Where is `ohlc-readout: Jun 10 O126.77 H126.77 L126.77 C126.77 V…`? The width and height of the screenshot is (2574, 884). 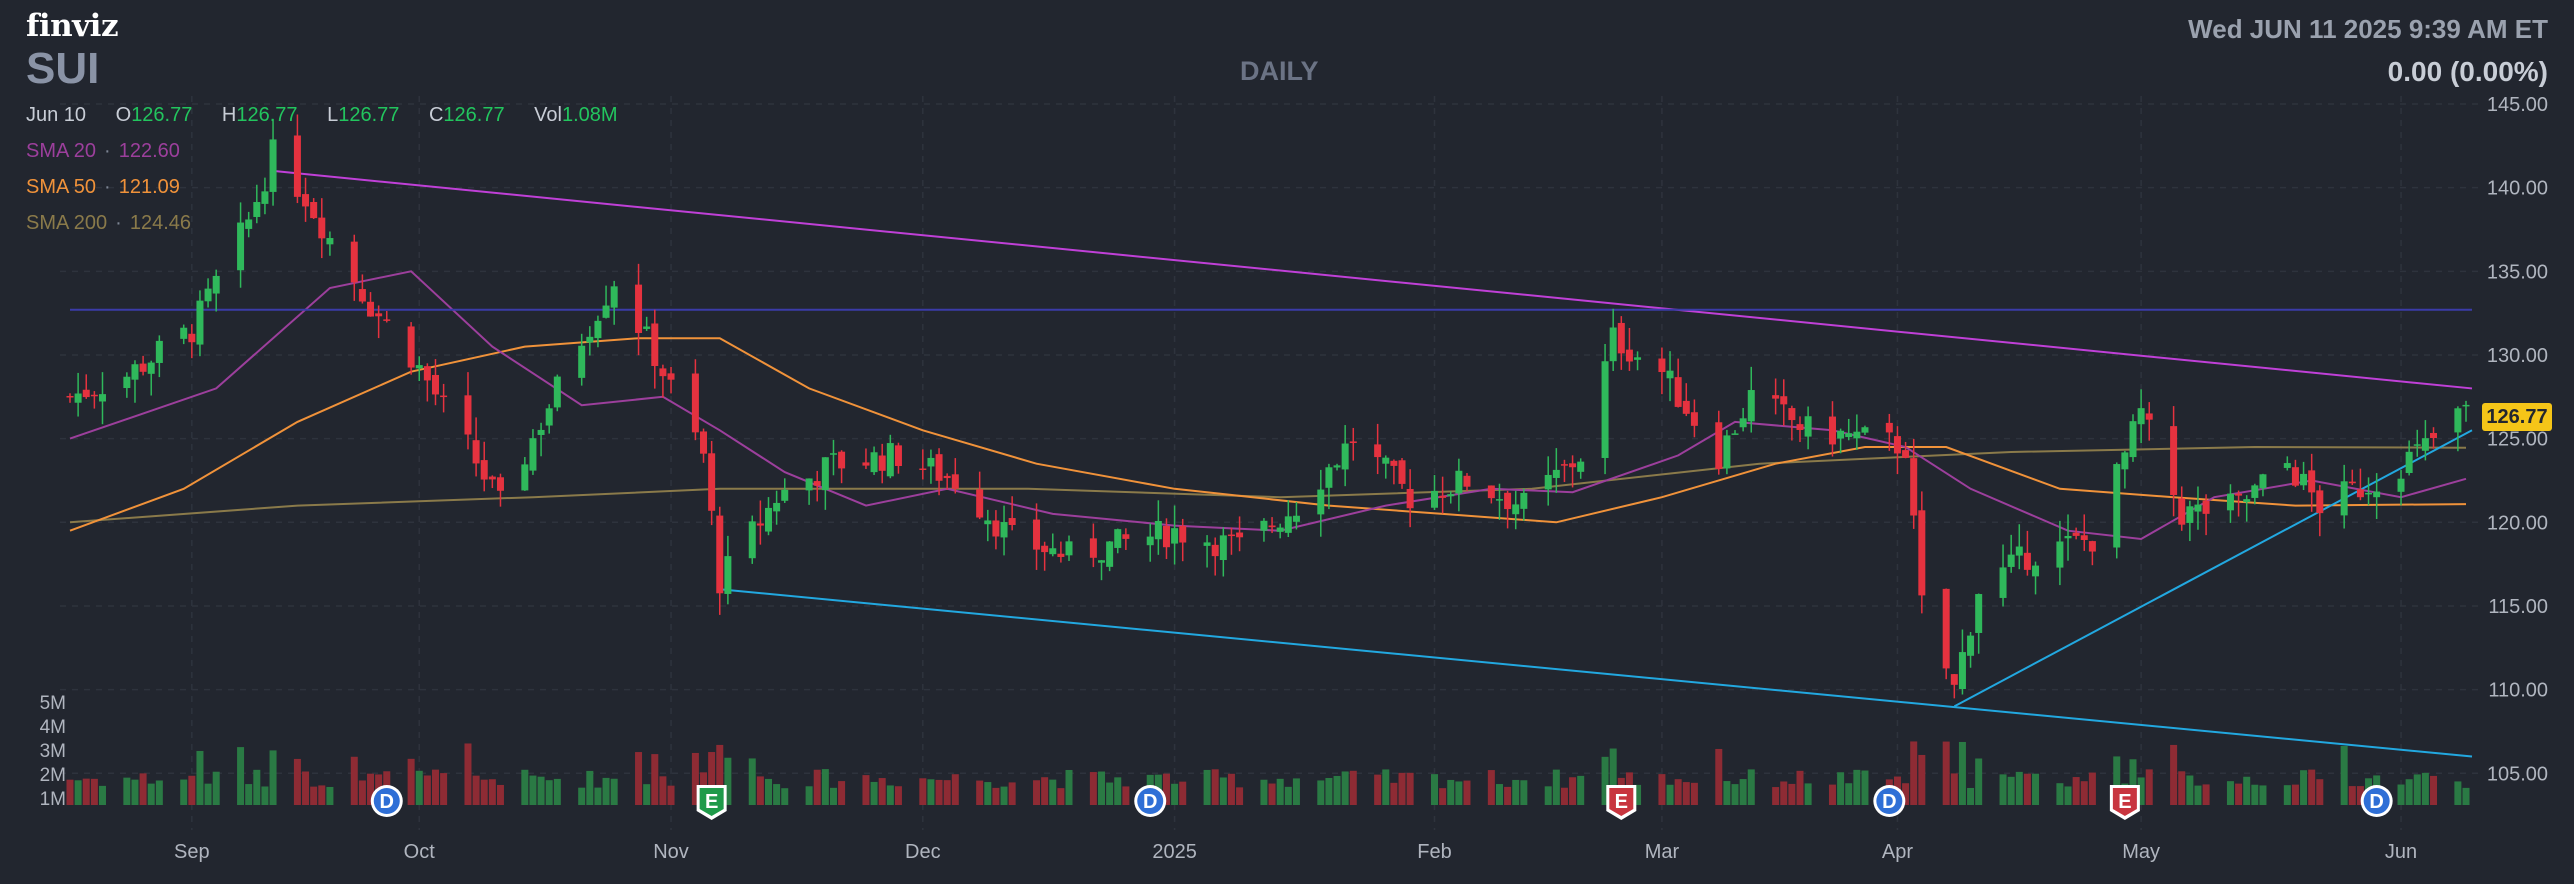 ohlc-readout: Jun 10 O126.77 H126.77 L126.77 C126.77 V… is located at coordinates (322, 115).